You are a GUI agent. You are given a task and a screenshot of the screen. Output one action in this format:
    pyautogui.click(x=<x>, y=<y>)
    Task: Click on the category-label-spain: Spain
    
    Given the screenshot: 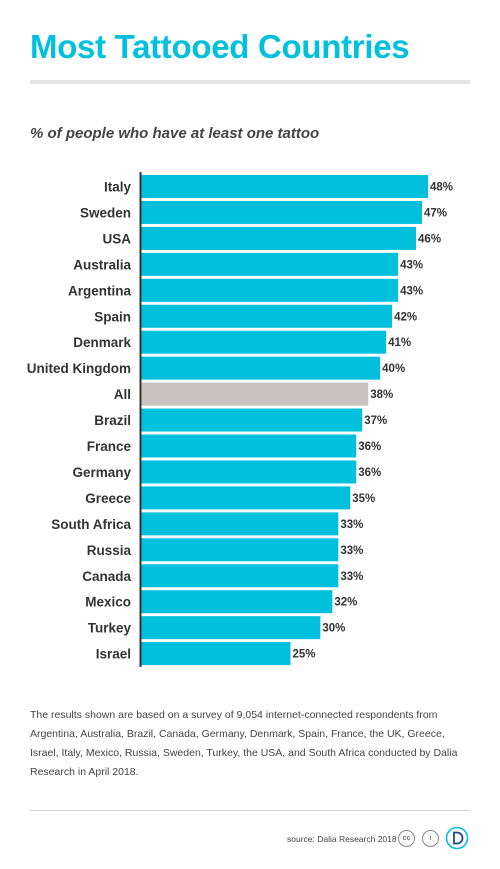 What is the action you would take?
    pyautogui.click(x=112, y=316)
    